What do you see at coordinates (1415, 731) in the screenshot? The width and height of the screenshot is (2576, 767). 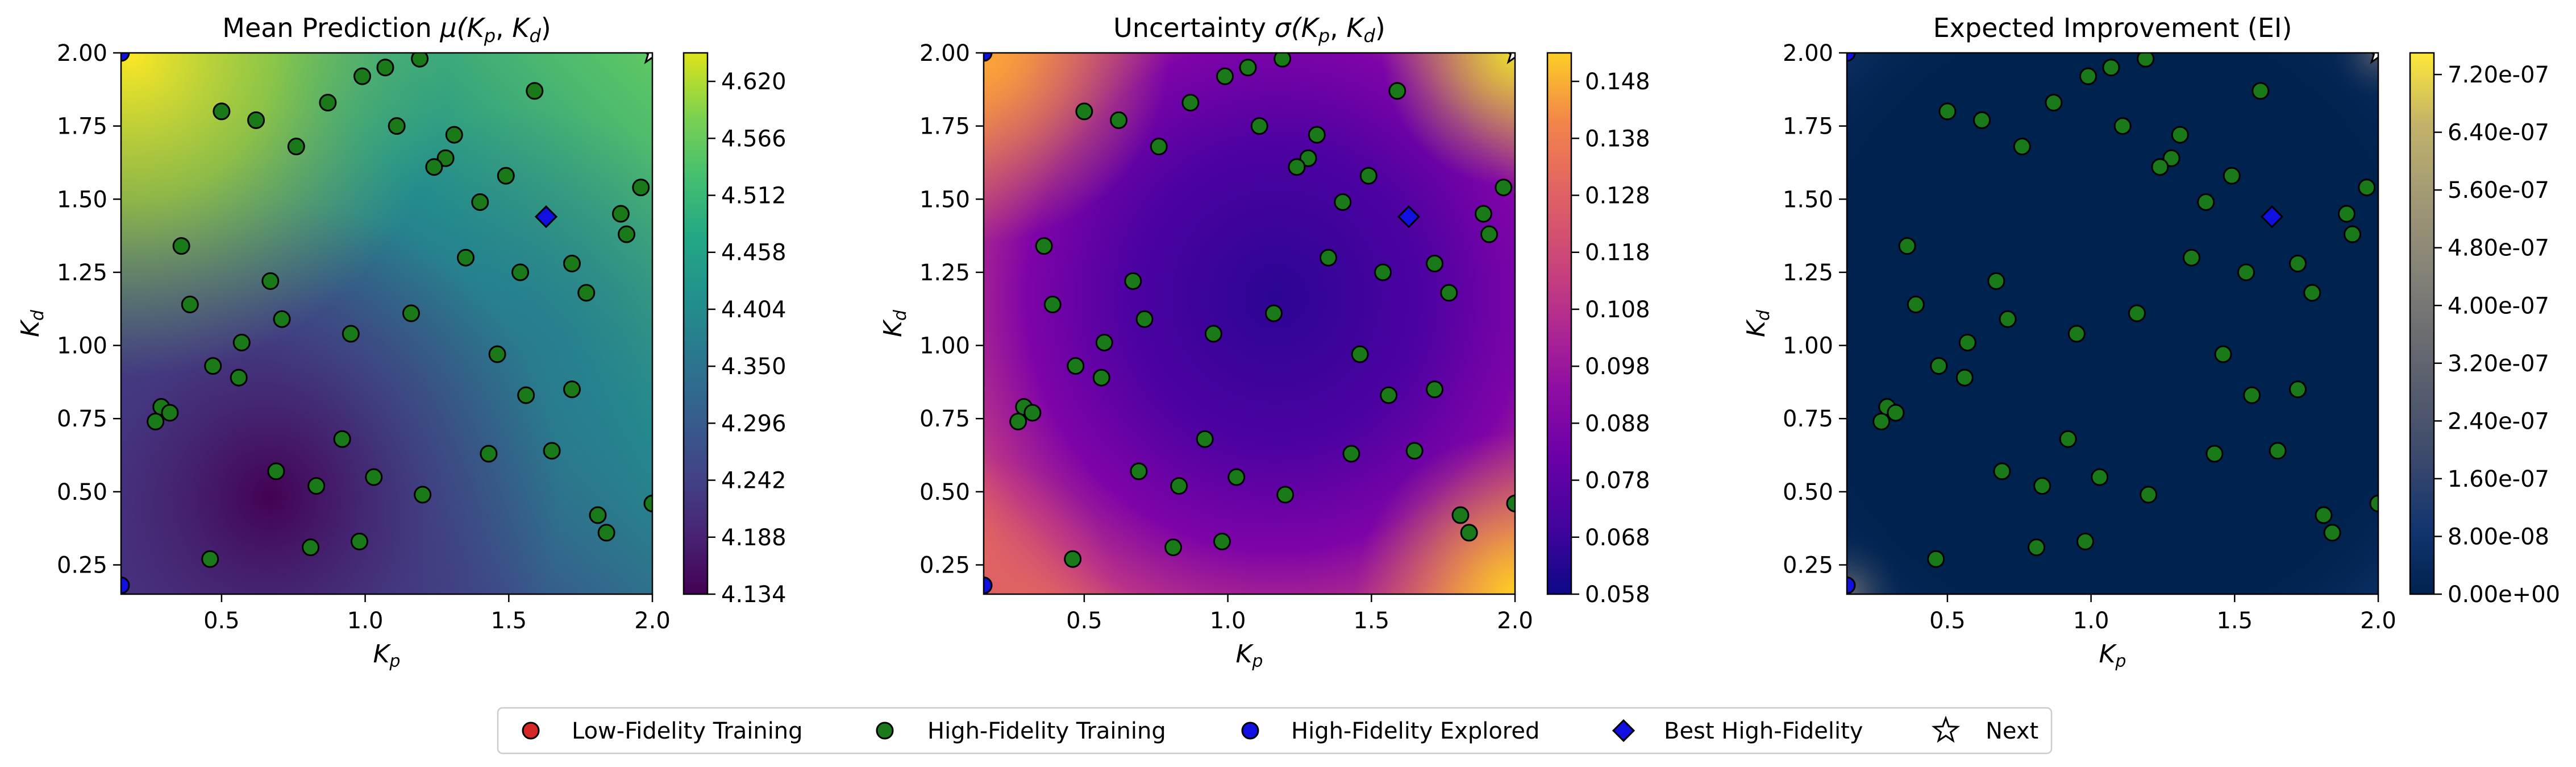 I see `legend-label: High-Fidelity Explored` at bounding box center [1415, 731].